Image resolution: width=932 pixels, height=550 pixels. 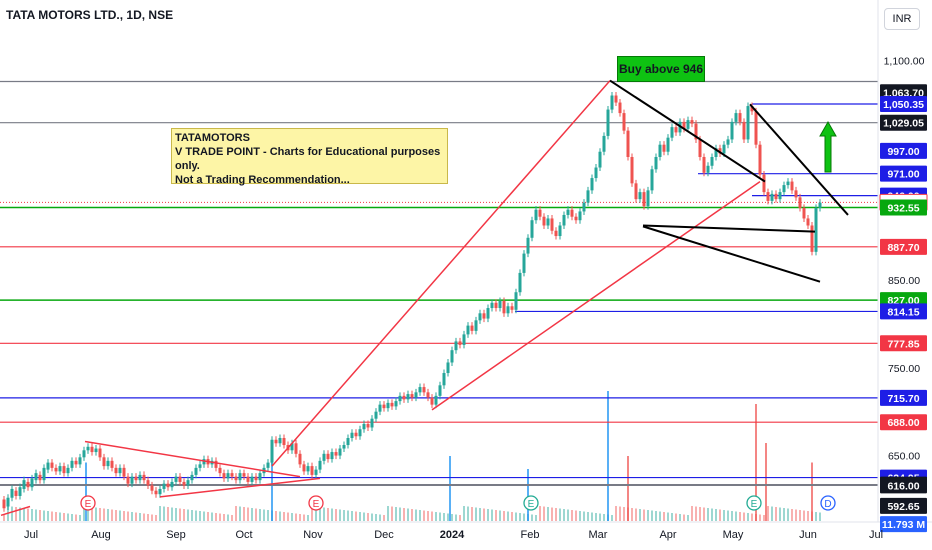 I want to click on price-label: 1,050.35, so click(x=903, y=105).